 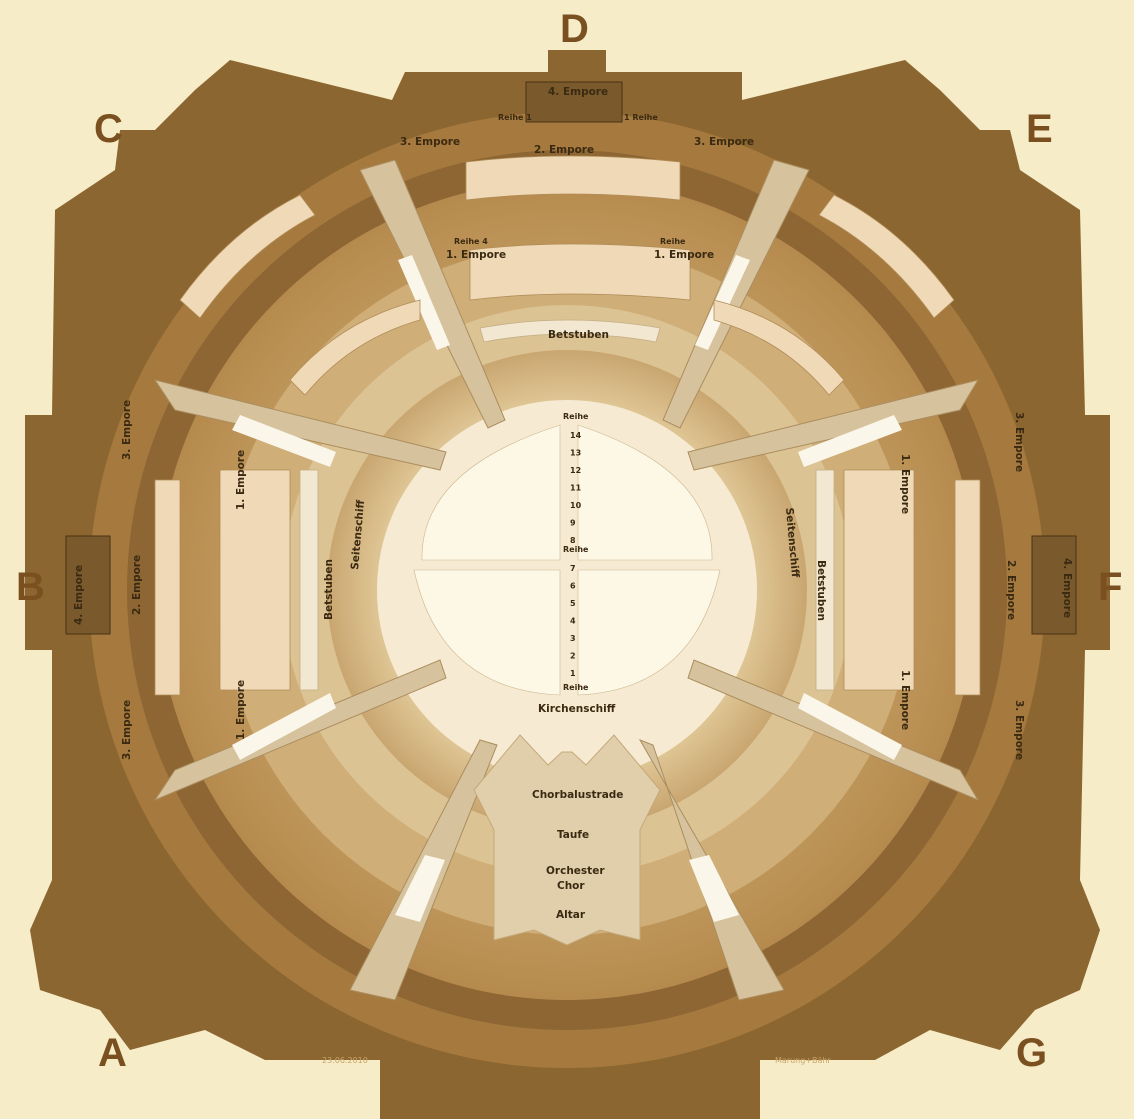 I want to click on nave-row-number: 1, so click(x=573, y=673).